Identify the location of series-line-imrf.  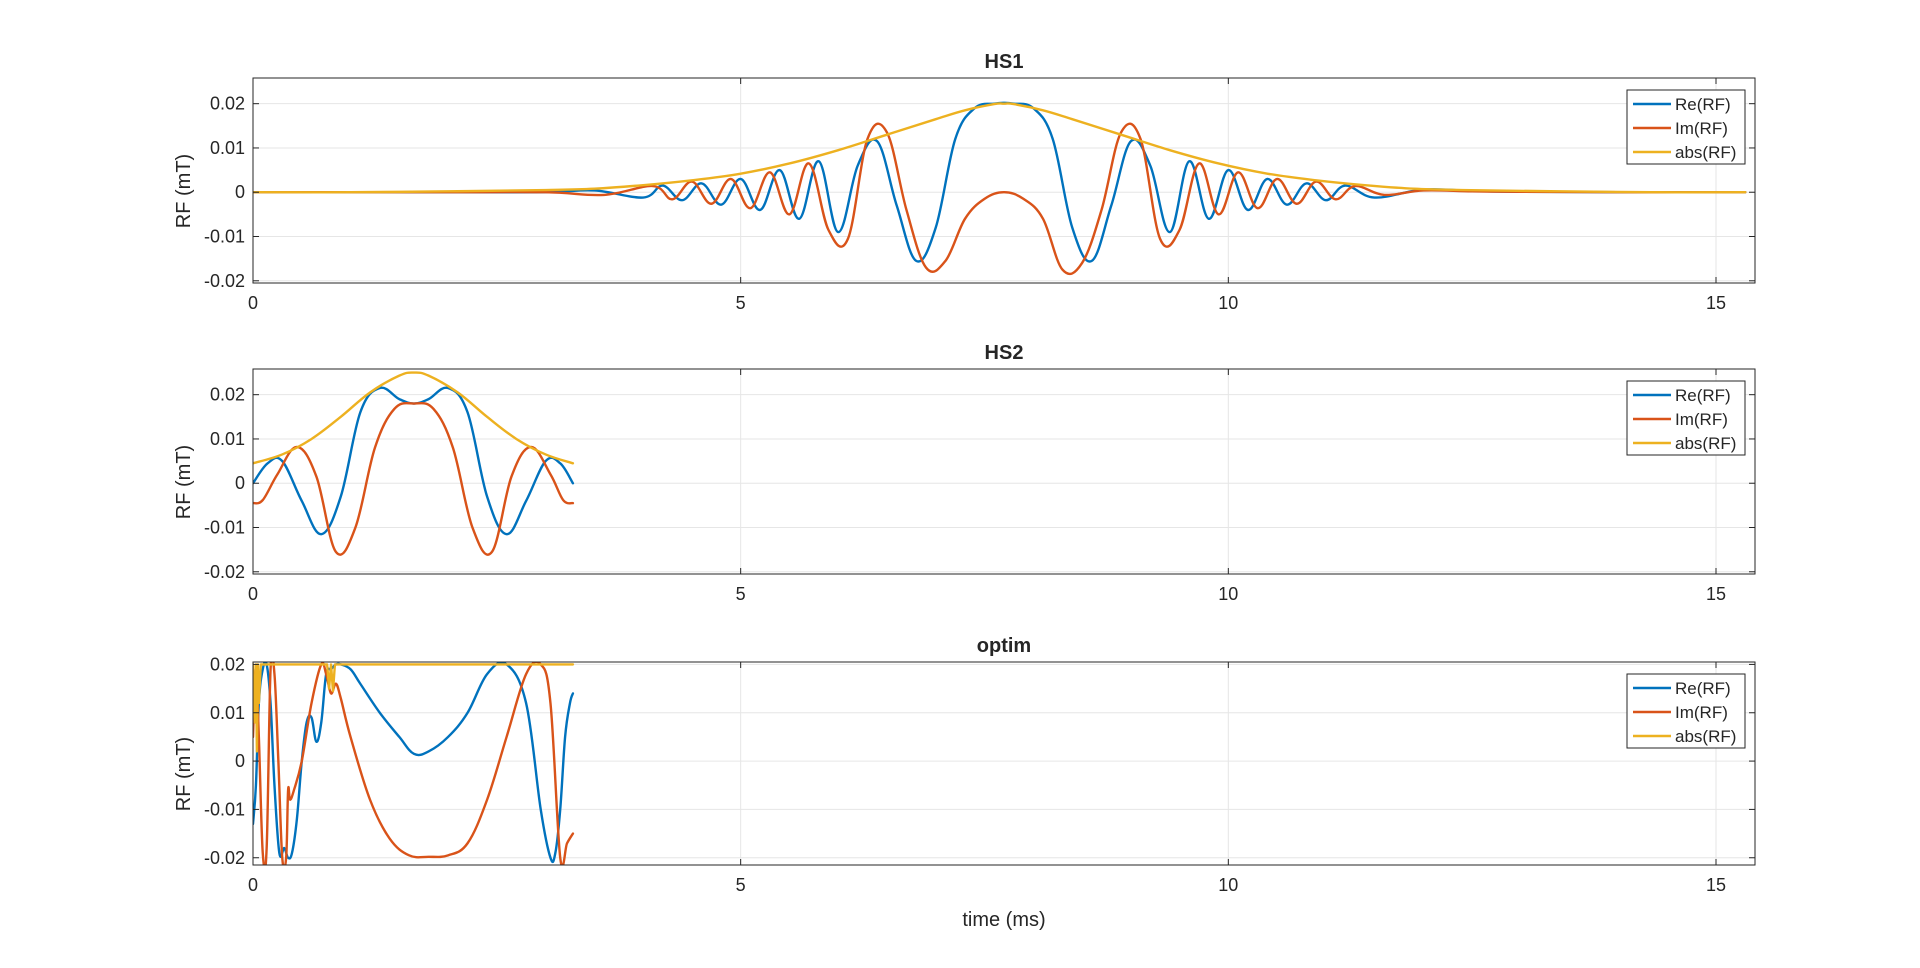
(1000, 199).